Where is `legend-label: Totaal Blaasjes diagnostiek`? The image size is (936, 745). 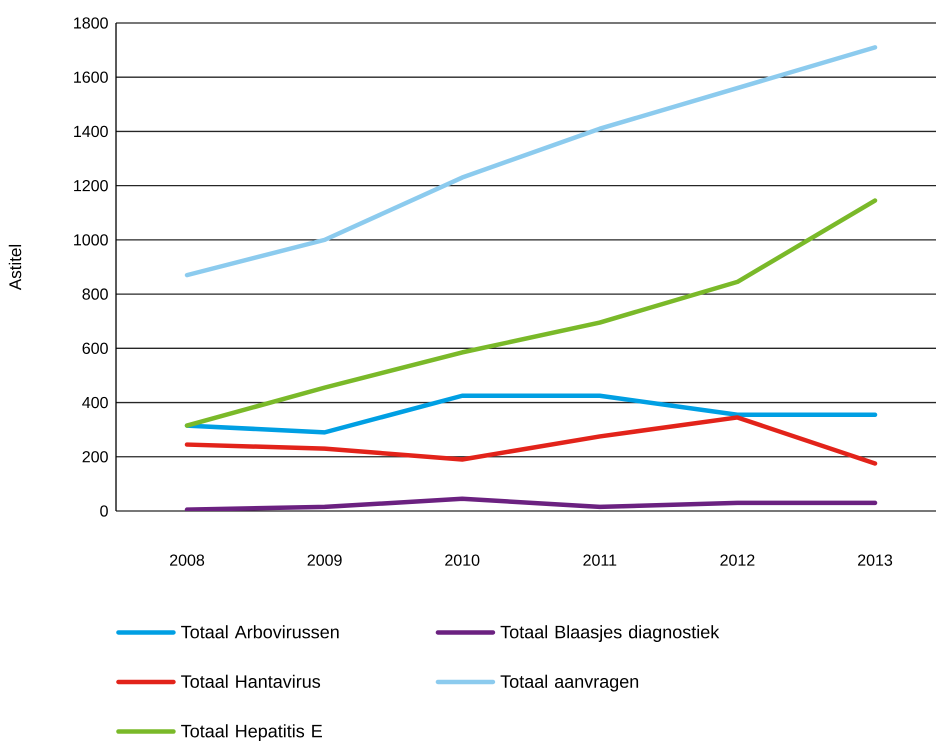
legend-label: Totaal Blaasjes diagnostiek is located at coordinates (610, 633).